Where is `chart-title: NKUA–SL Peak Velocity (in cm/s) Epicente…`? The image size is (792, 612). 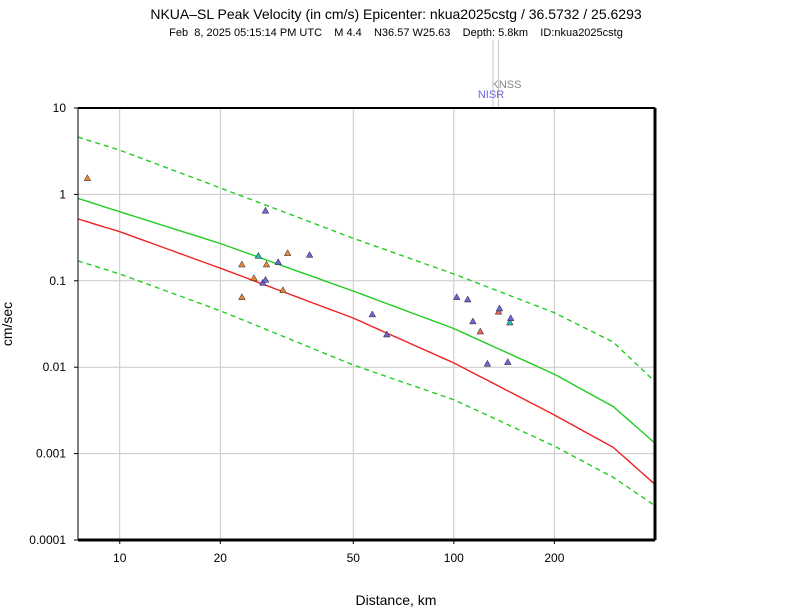 chart-title: NKUA–SL Peak Velocity (in cm/s) Epicente… is located at coordinates (396, 14).